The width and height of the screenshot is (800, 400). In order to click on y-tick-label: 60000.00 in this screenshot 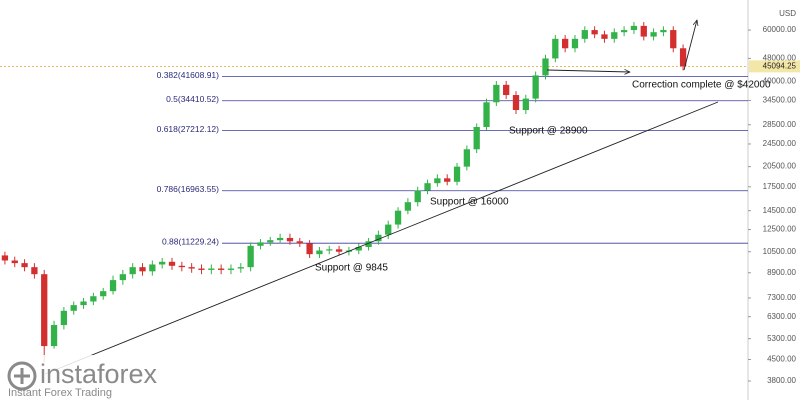, I will do `click(780, 29)`.